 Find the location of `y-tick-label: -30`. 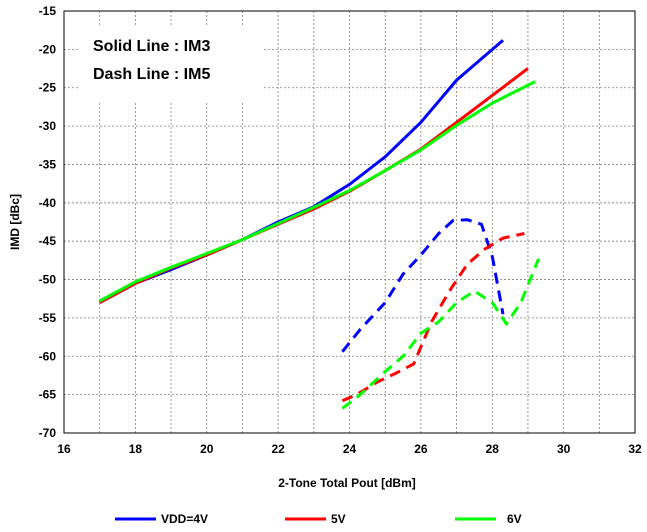

y-tick-label: -30 is located at coordinates (48, 126).